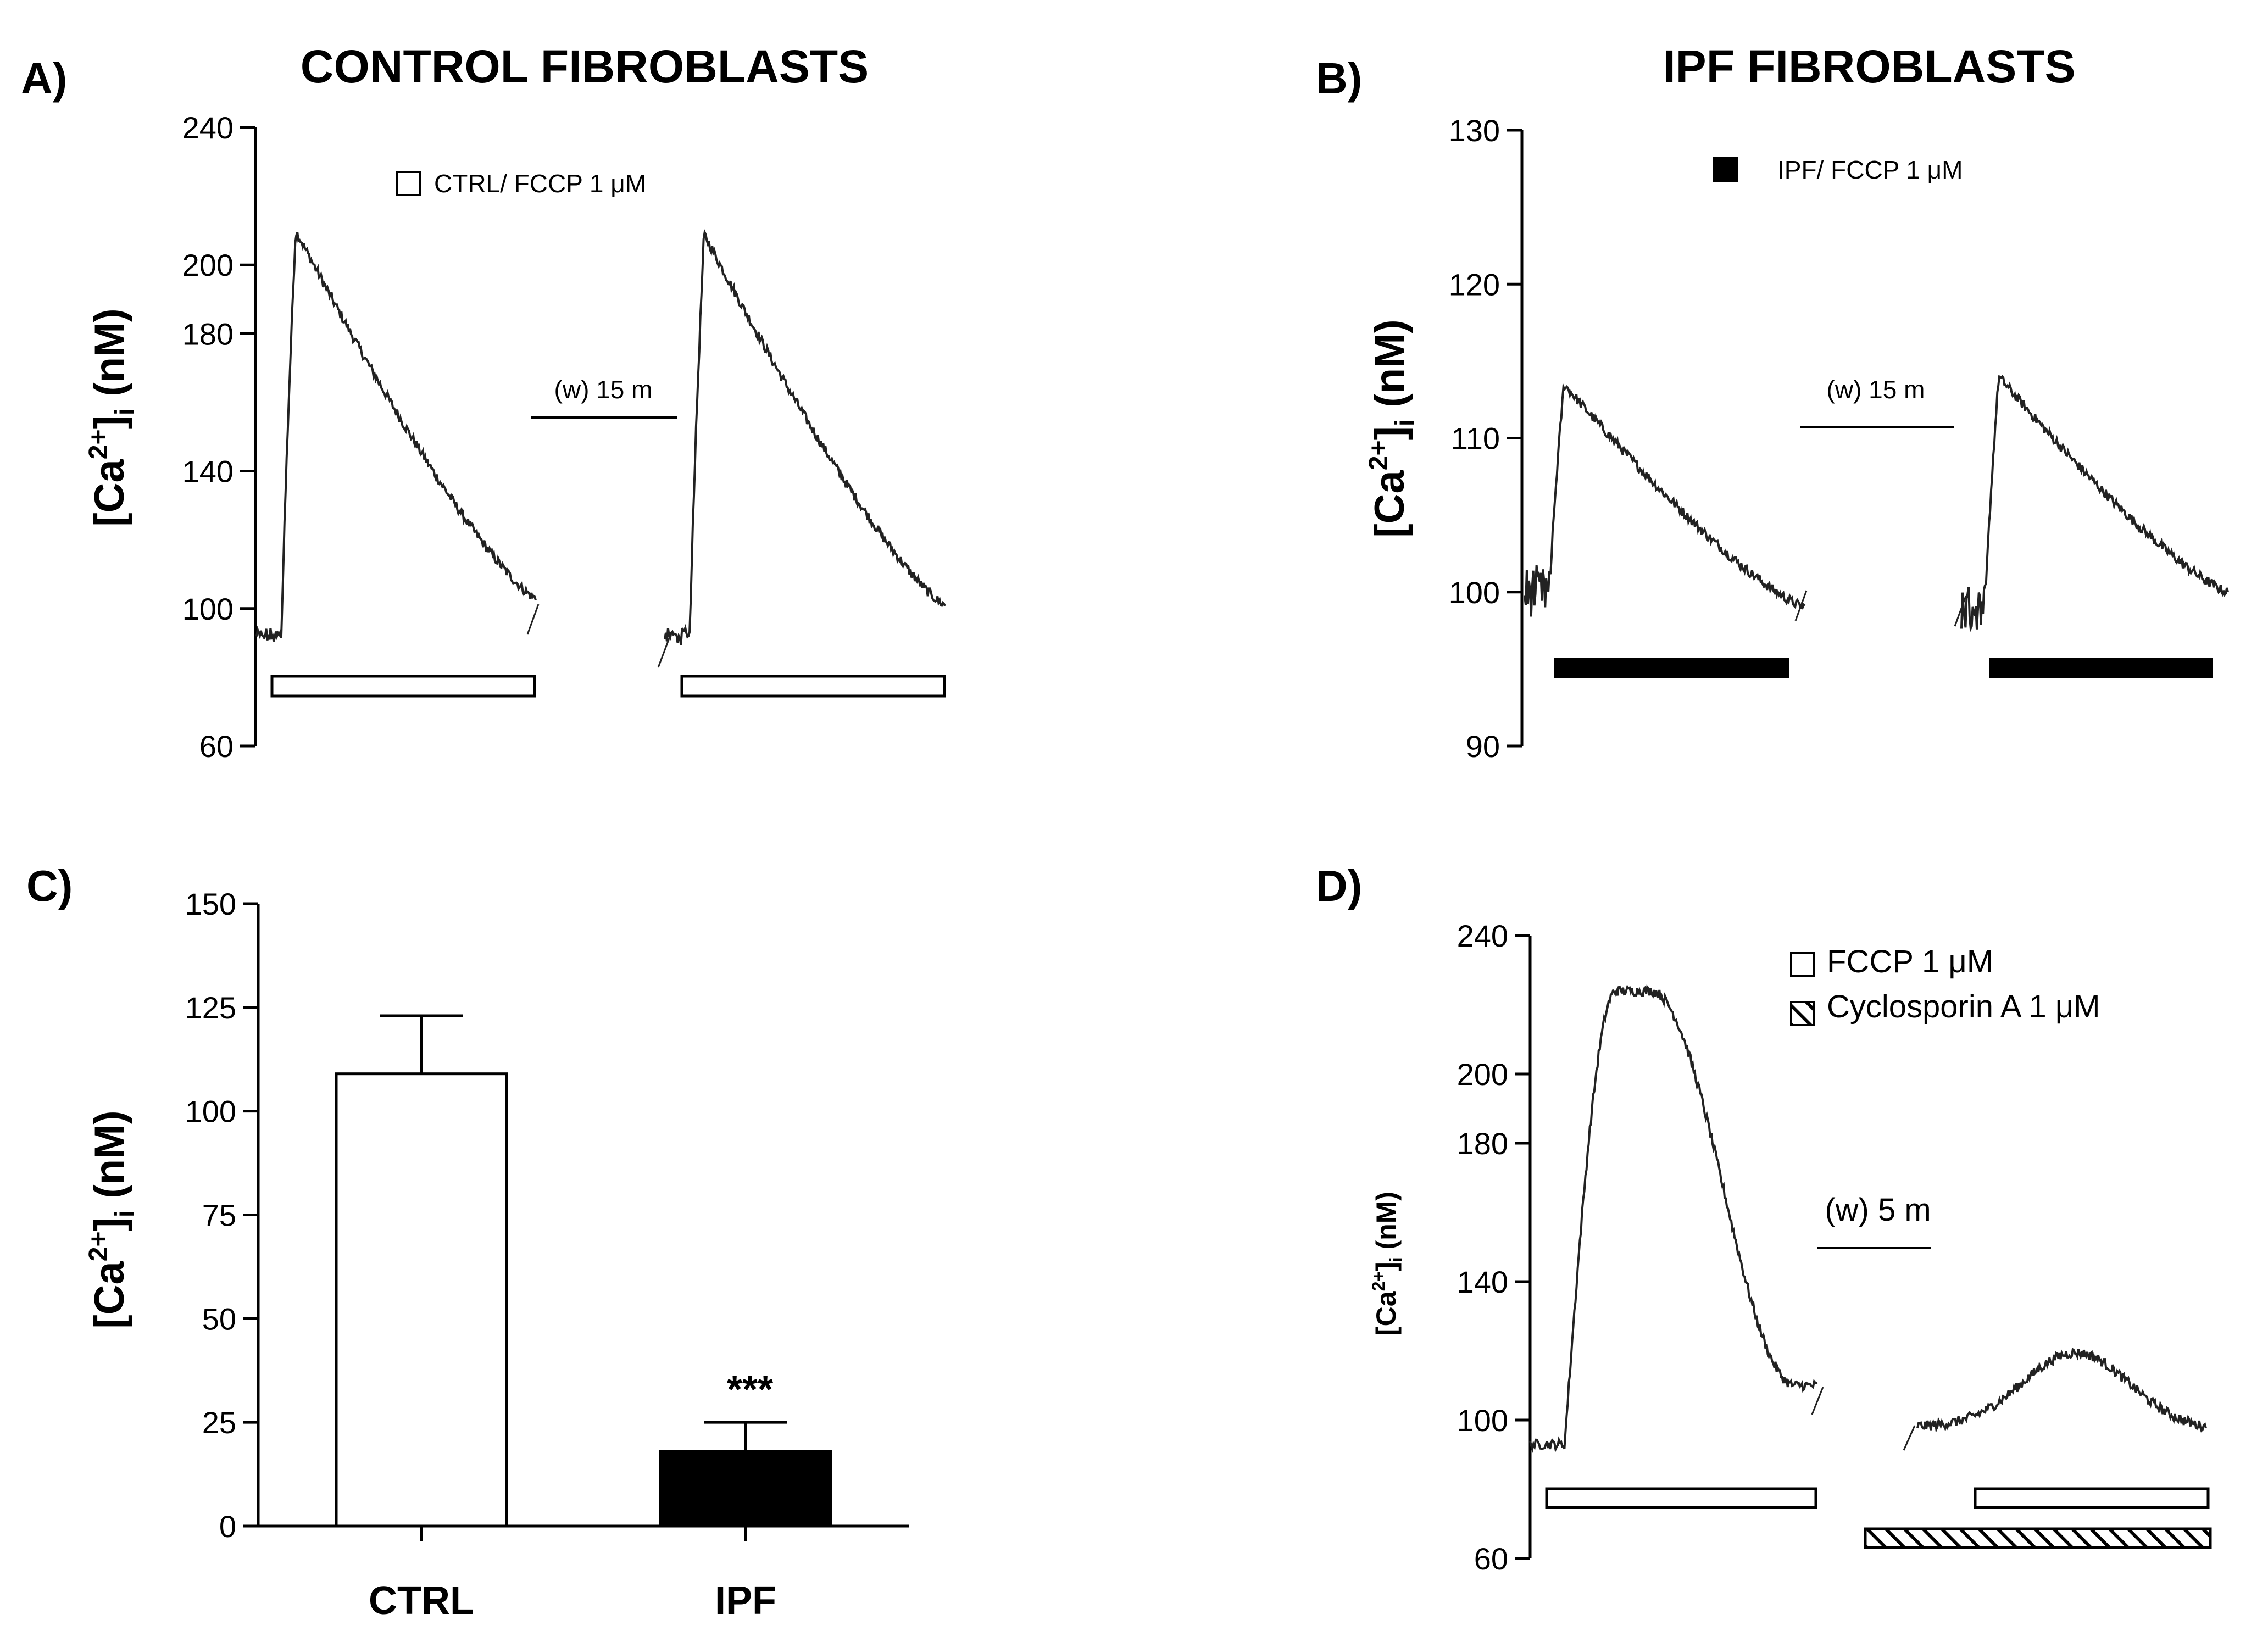 This screenshot has width=2268, height=1642. What do you see at coordinates (1474, 130) in the screenshot?
I see `y-tick-label: 130` at bounding box center [1474, 130].